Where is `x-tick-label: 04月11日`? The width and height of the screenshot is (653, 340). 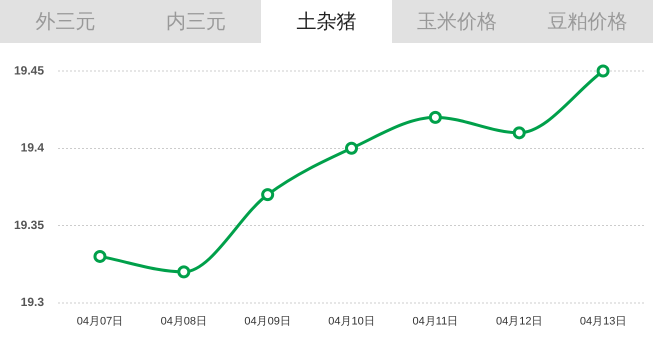
x-tick-label: 04月11日 is located at coordinates (435, 321).